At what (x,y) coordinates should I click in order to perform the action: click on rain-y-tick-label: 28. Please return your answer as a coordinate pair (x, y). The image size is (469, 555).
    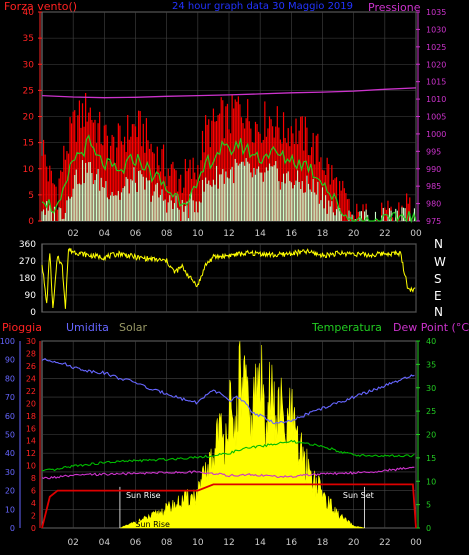
    Looking at the image, I should click on (31, 353).